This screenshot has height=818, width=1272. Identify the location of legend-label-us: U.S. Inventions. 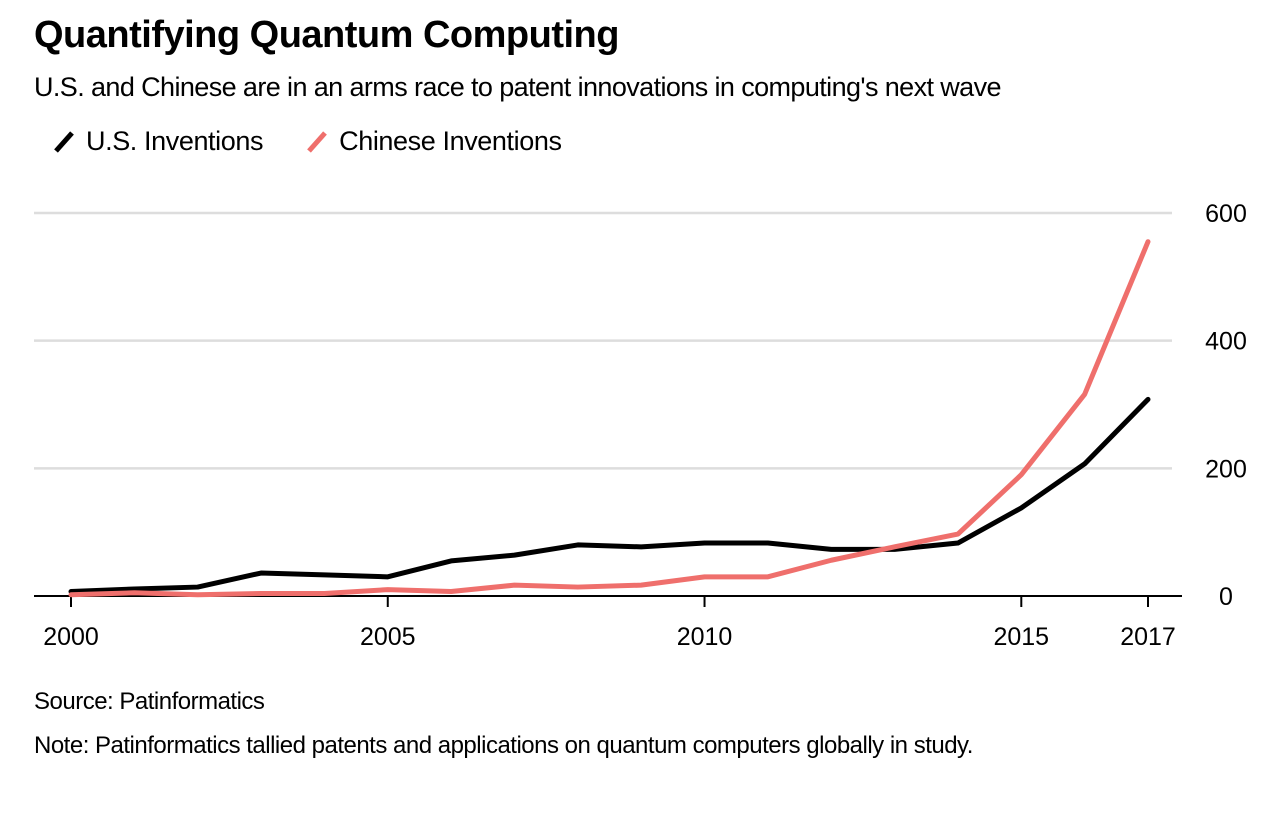
(175, 141).